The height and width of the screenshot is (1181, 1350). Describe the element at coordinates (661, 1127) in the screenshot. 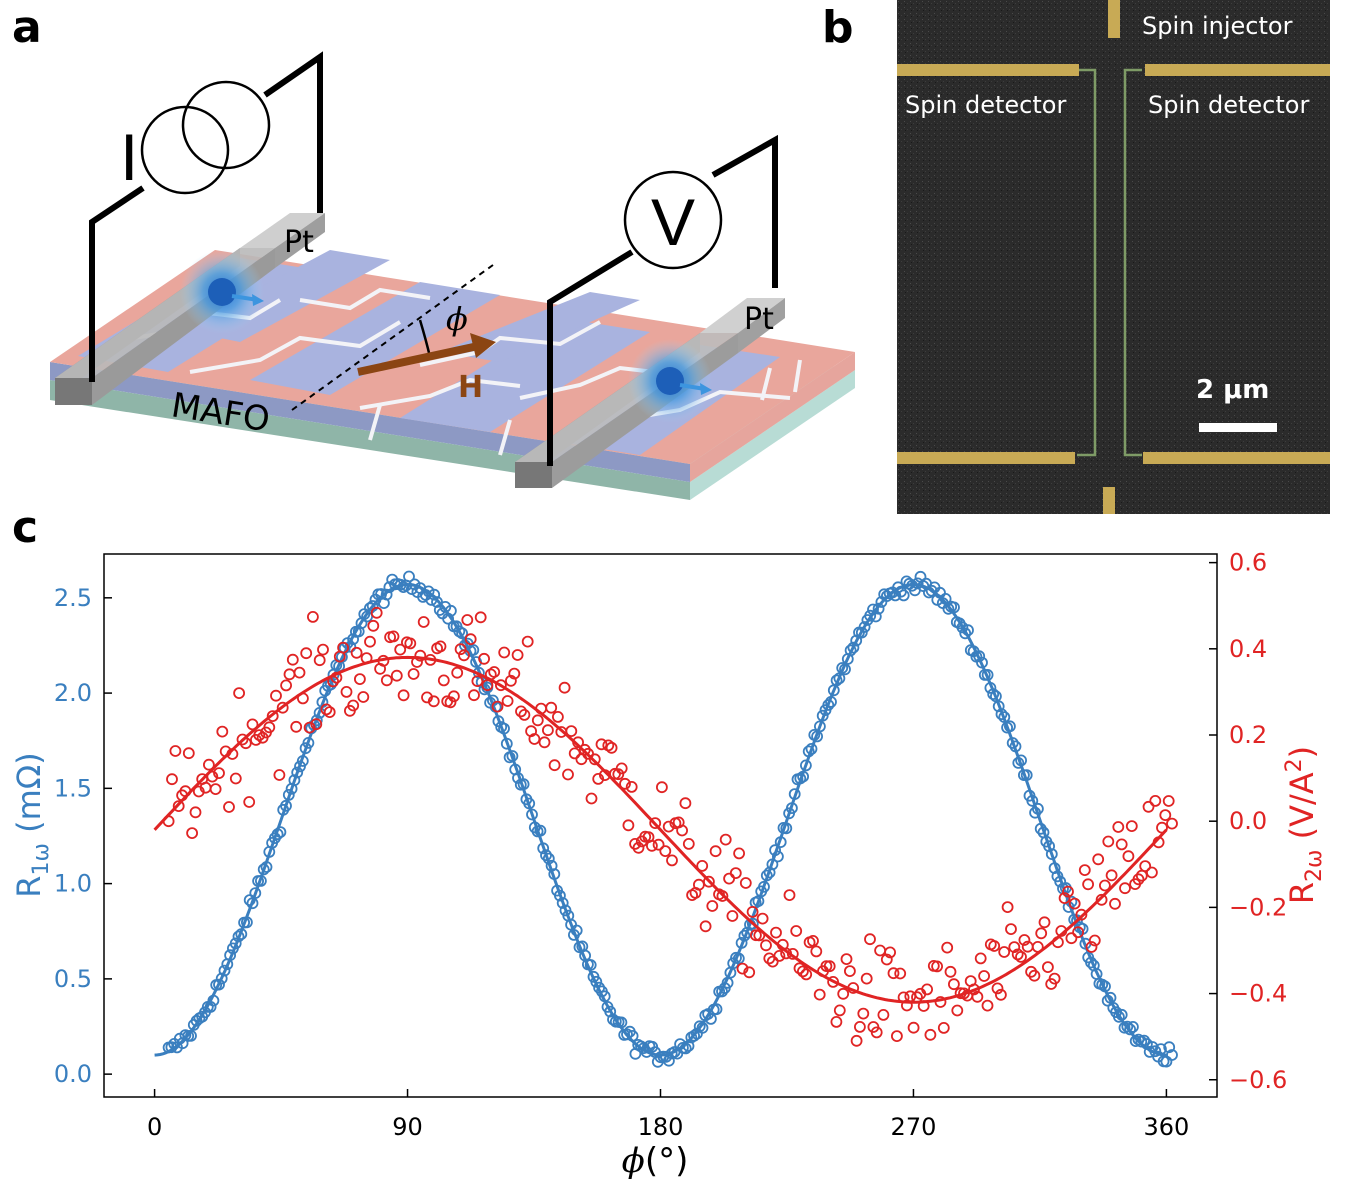

I see `x-tick-label: 180` at that location.